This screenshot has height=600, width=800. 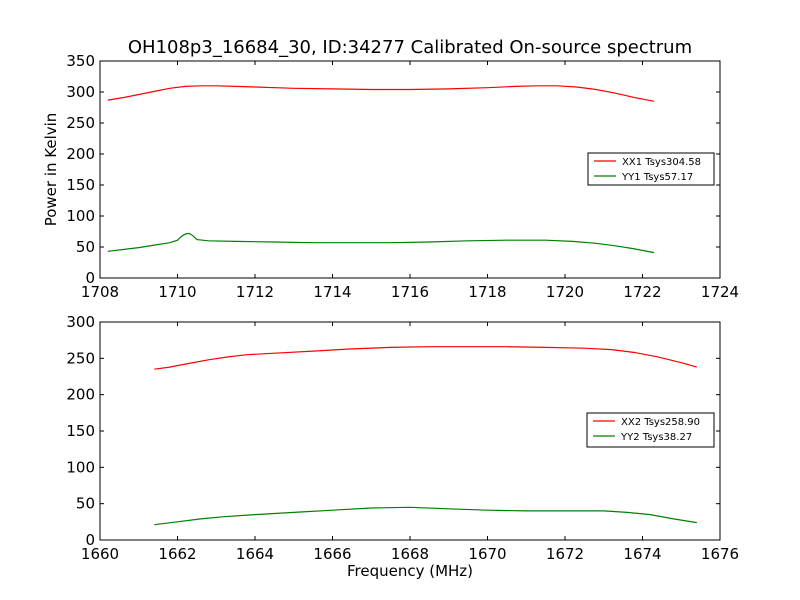 What do you see at coordinates (255, 292) in the screenshot?
I see `x-tick-label: 1712` at bounding box center [255, 292].